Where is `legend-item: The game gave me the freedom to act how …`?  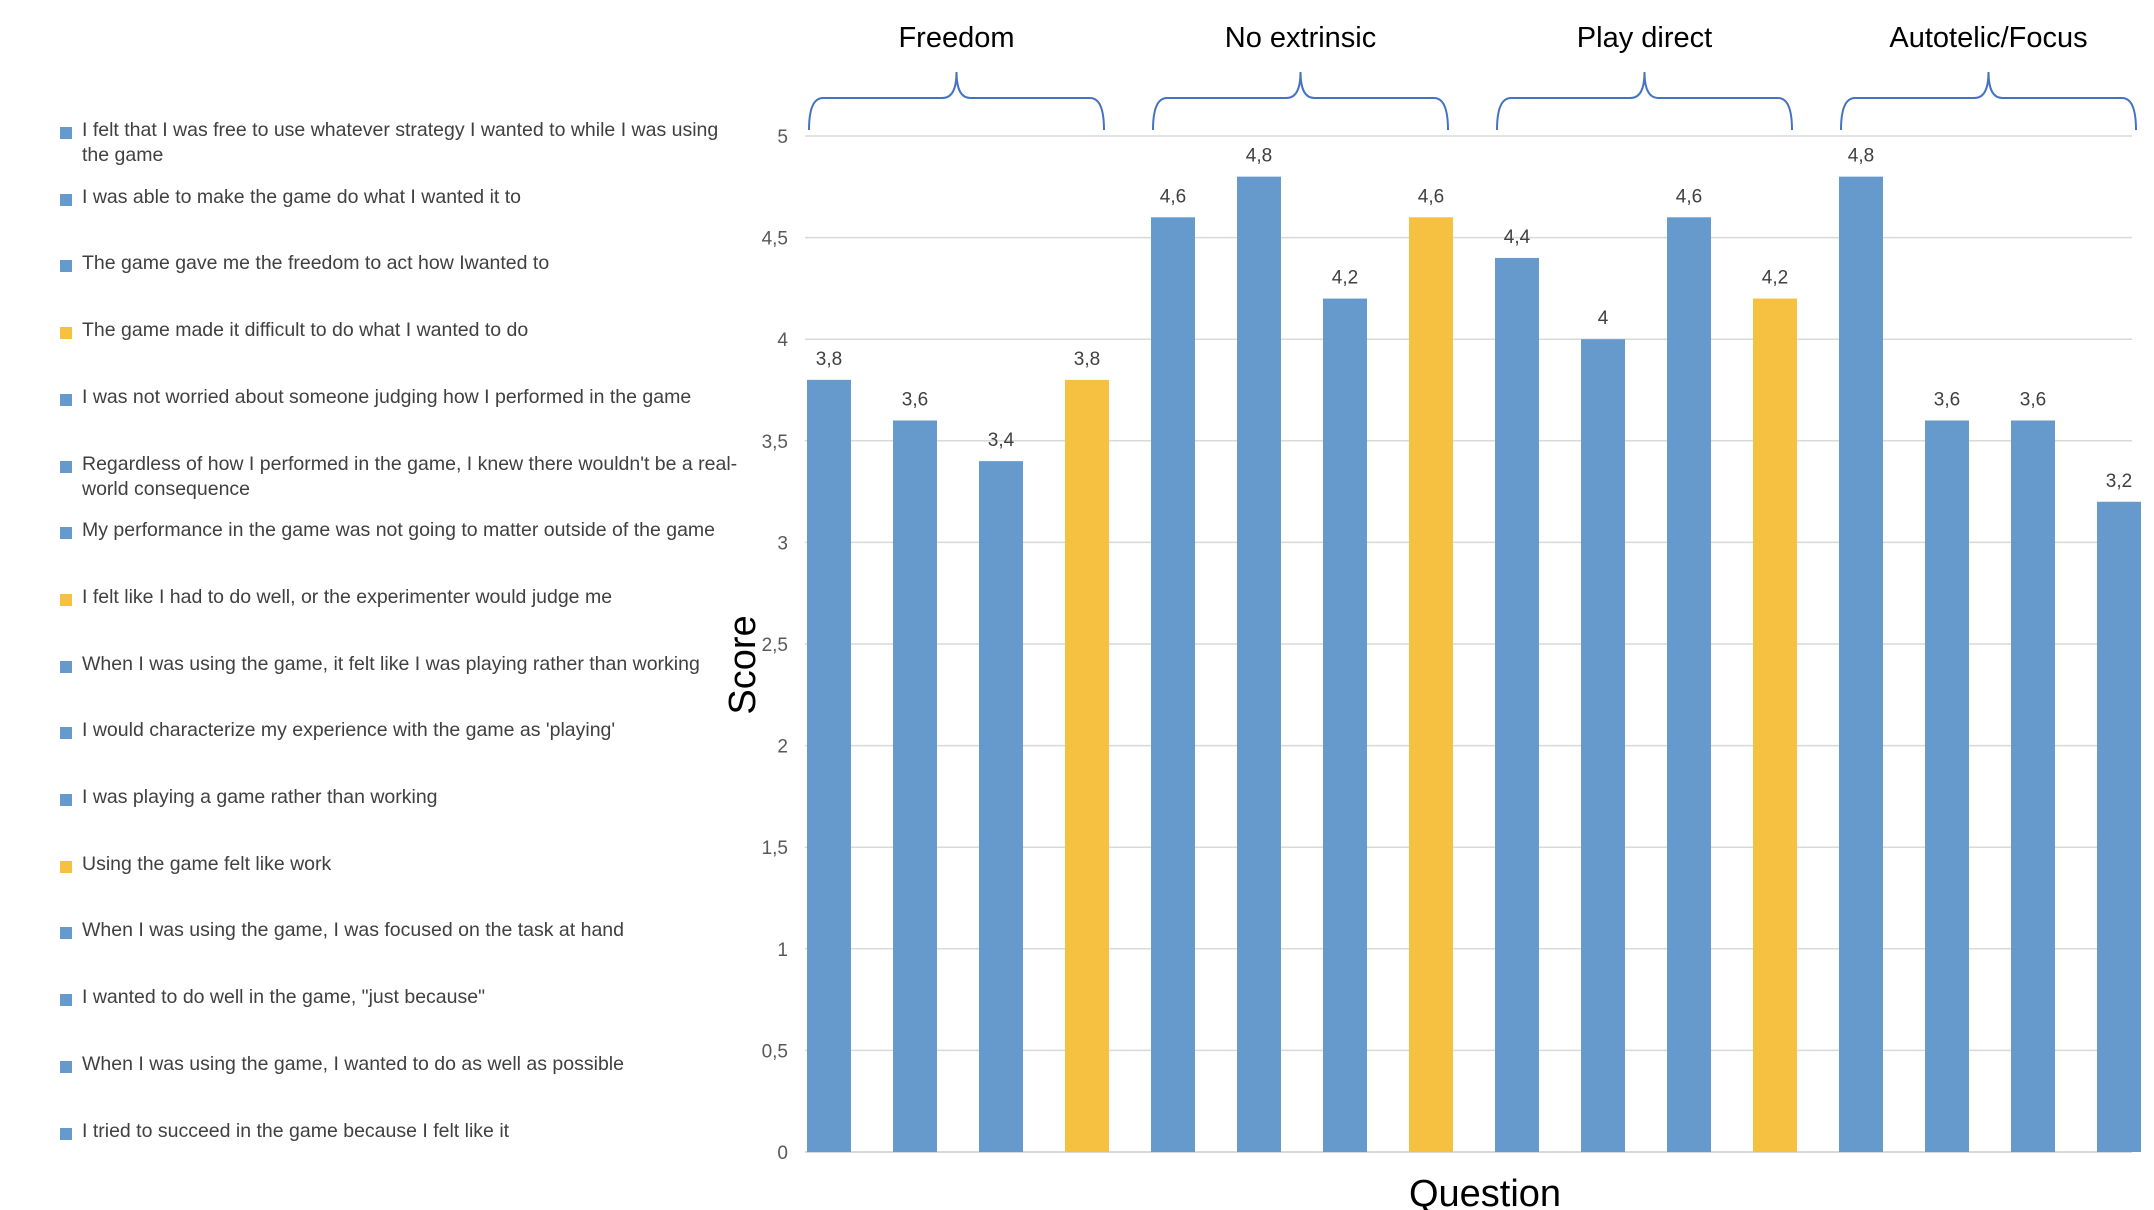
legend-item: The game gave me the freedom to act how … is located at coordinates (405, 263).